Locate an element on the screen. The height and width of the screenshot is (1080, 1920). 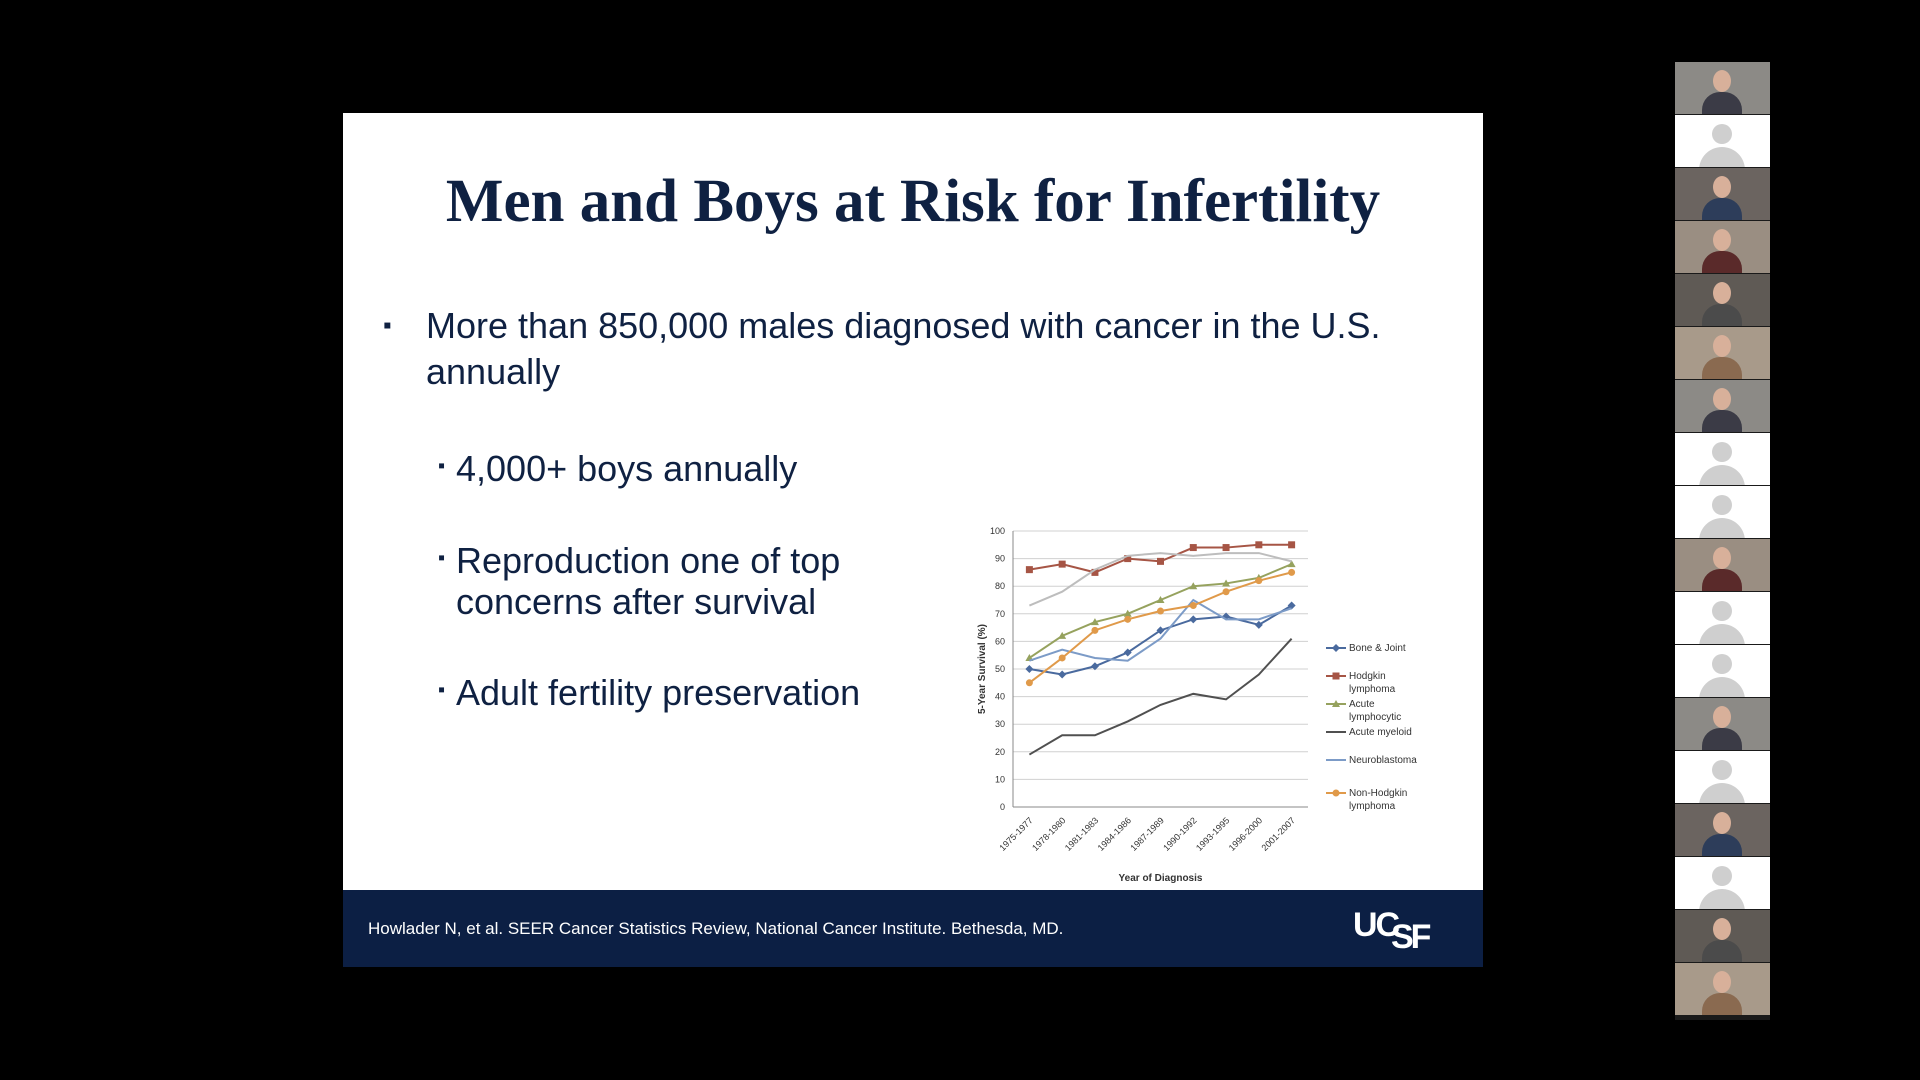
x-tick-label: 1990-1992 is located at coordinates (1180, 834).